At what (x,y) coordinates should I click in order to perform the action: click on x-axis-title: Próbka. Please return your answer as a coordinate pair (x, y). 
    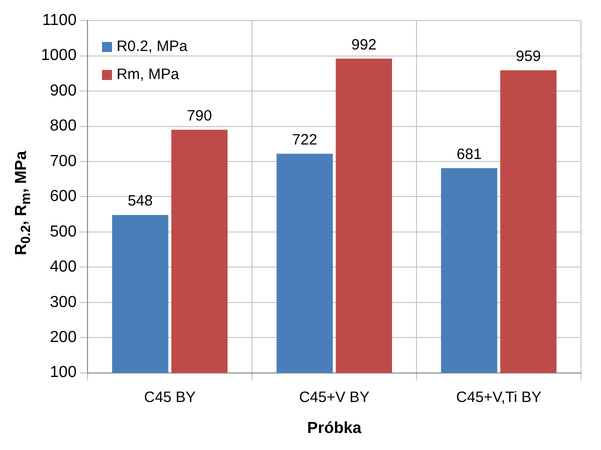
    Looking at the image, I should click on (334, 428).